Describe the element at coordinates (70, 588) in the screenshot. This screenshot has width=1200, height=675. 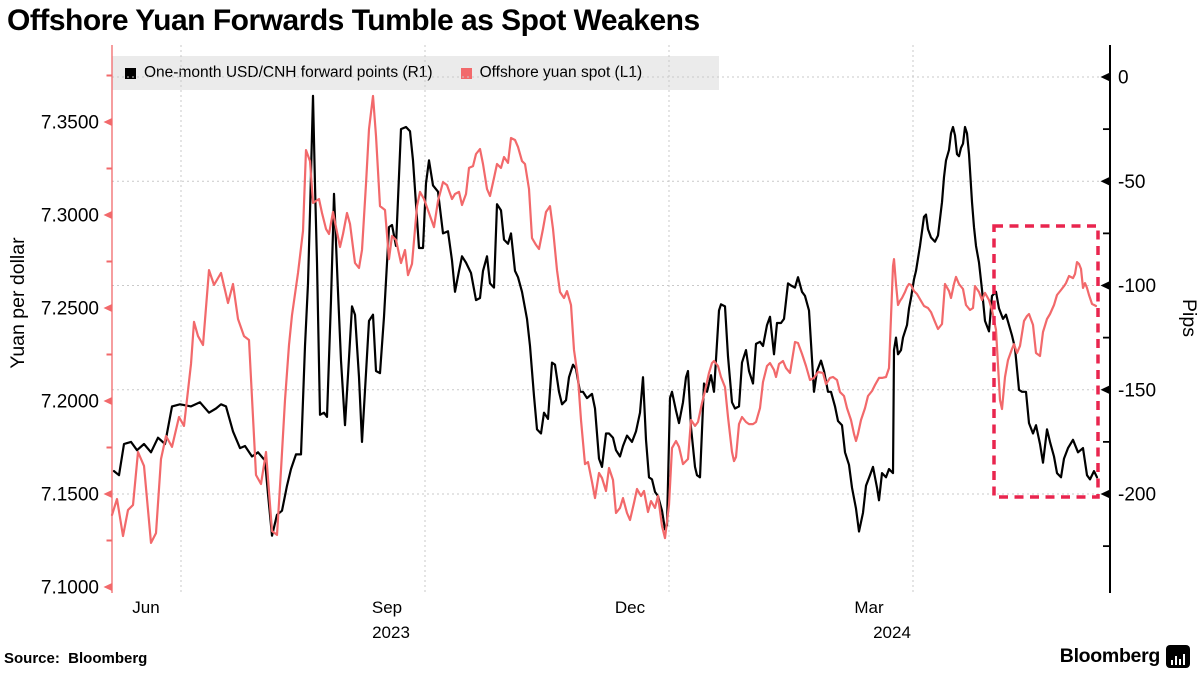
I see `left-axis-tick-label: 7.1000` at that location.